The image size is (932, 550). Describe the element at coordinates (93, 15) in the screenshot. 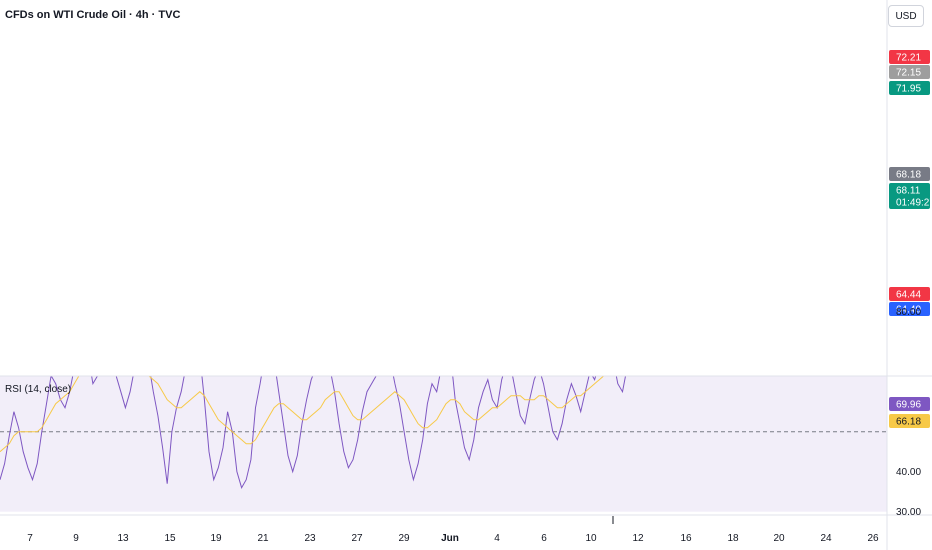

I see `chart-title: CFDs on WTI Crude Oil · 4h · TVC` at that location.